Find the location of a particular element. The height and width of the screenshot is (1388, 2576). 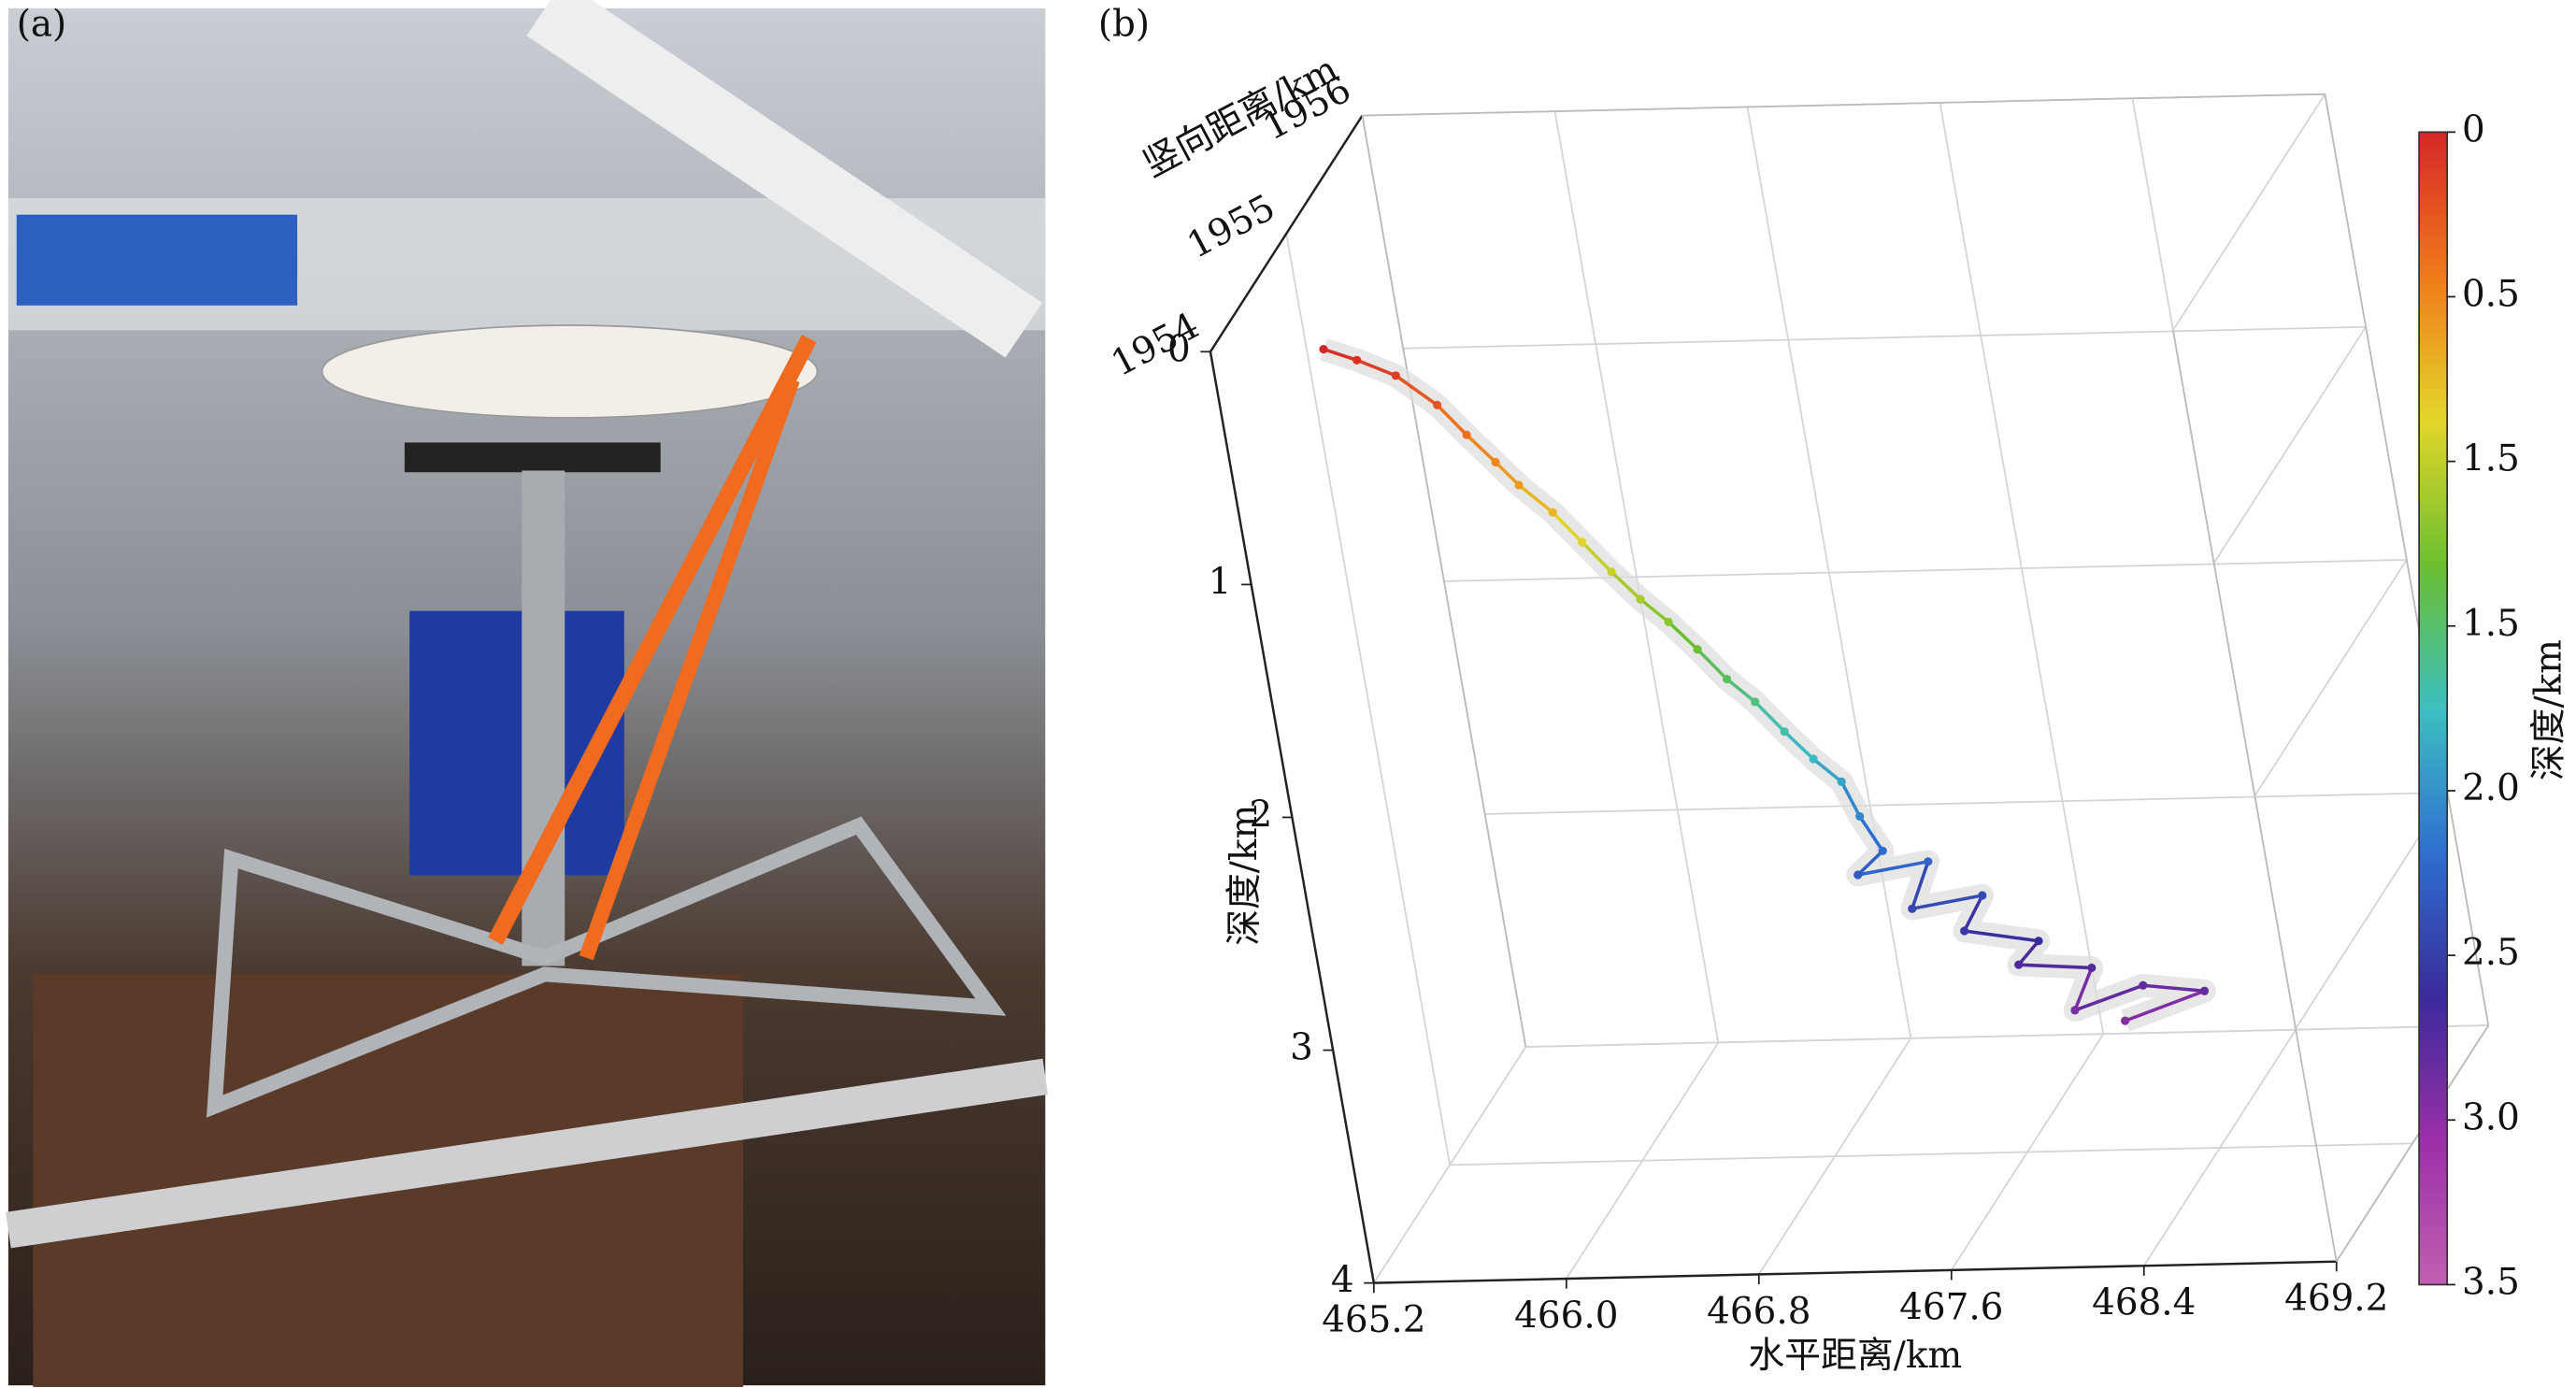

colorbar-tick-label: 0 is located at coordinates (2473, 129).